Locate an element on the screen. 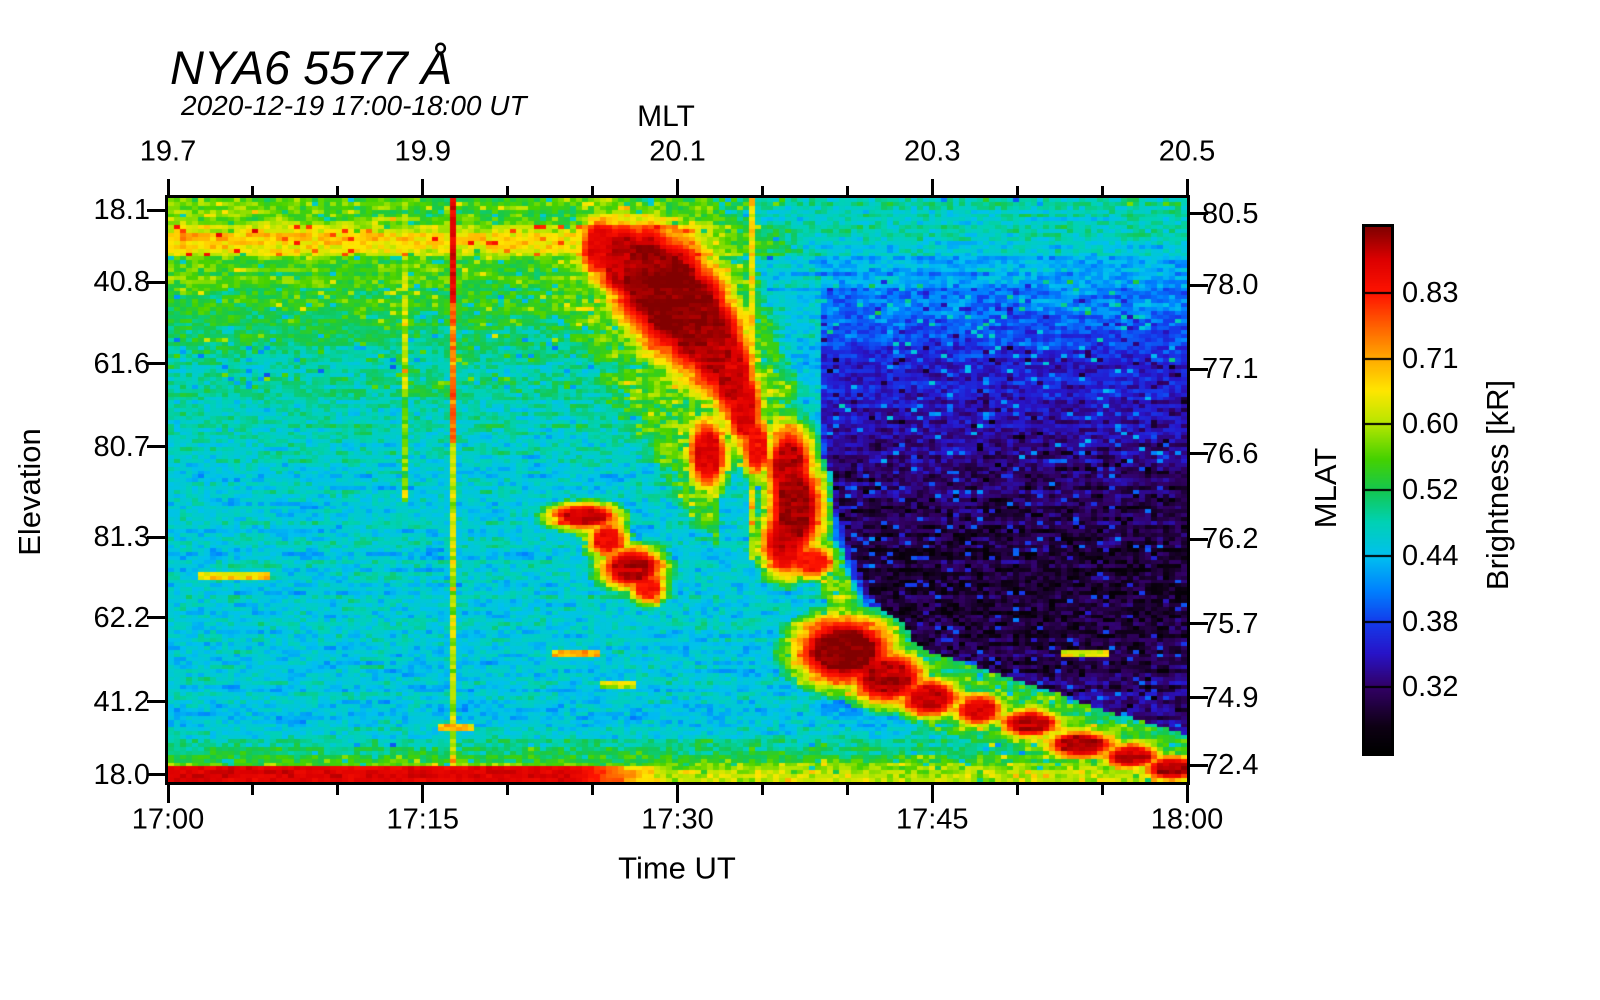  bottom-tick-label: 18:00 is located at coordinates (1187, 819).